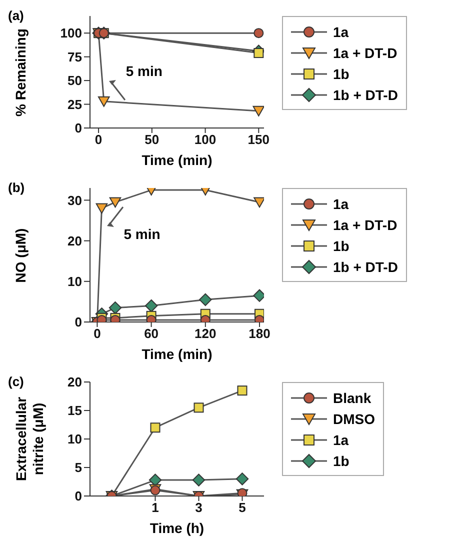  Describe the element at coordinates (352, 398) in the screenshot. I see `legend-label: Blank` at that location.